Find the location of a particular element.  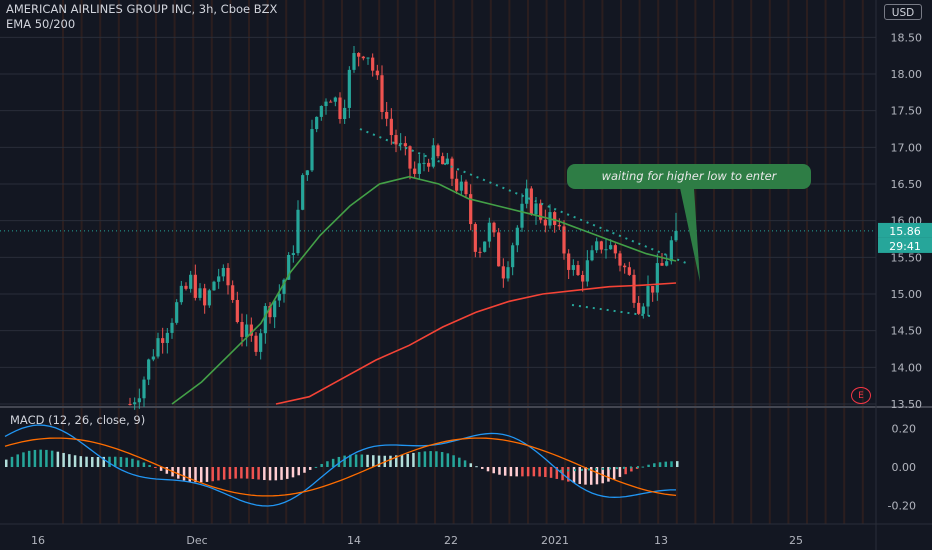

time-axis-label: 14 is located at coordinates (354, 540).